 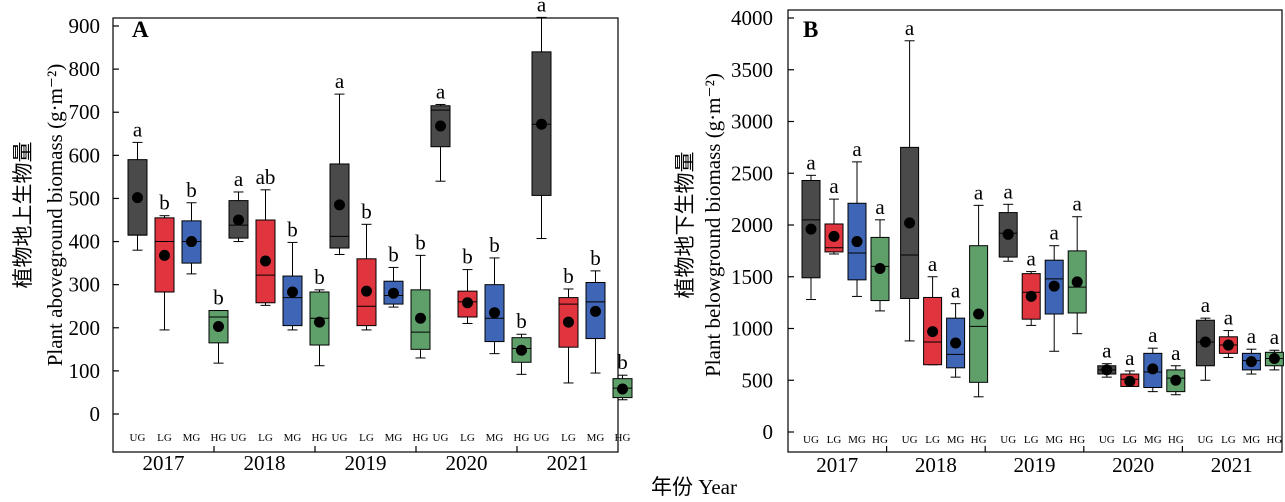 I want to click on y-tick-label: 600, so click(x=85, y=155).